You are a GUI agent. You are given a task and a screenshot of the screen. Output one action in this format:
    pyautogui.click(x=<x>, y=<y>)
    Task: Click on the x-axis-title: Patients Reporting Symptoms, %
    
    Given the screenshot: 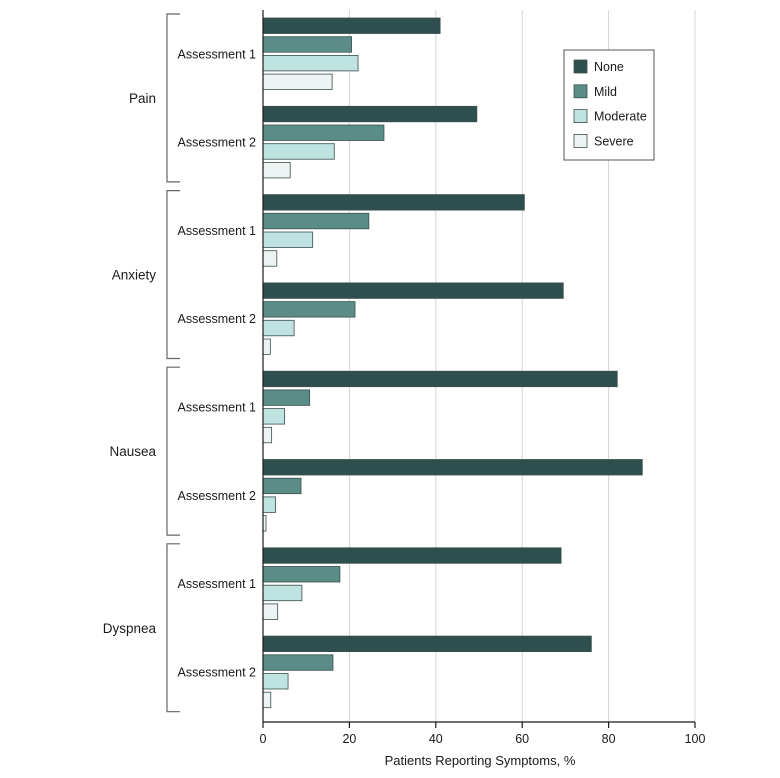 What is the action you would take?
    pyautogui.click(x=480, y=760)
    